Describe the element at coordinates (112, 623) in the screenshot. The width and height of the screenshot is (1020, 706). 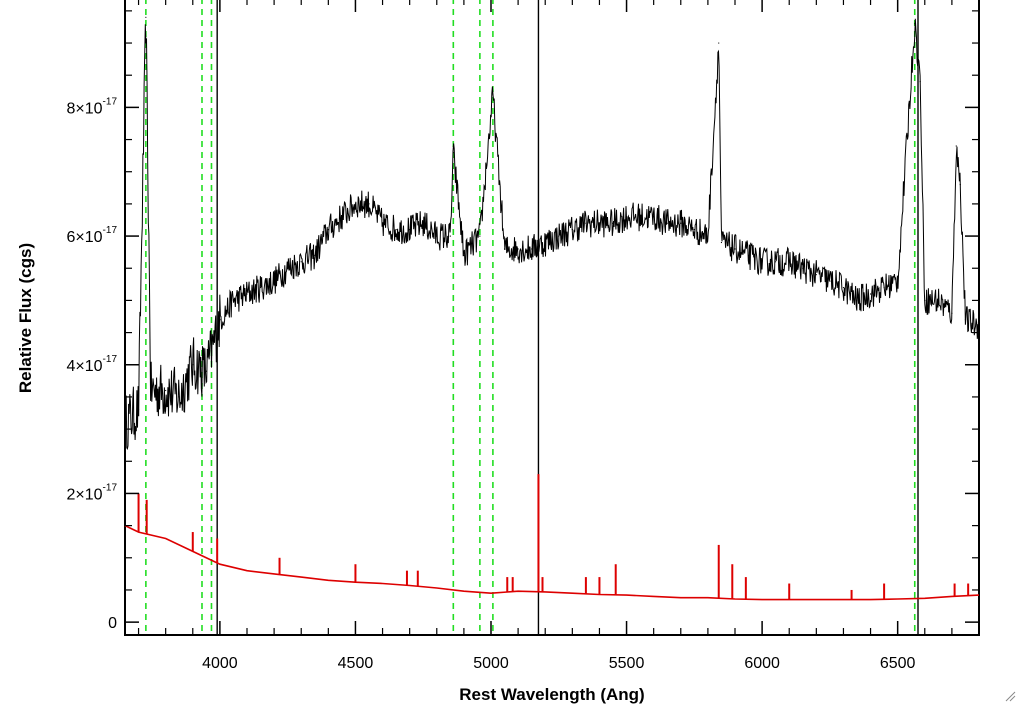
I see `y-tick-label-0: 0` at that location.